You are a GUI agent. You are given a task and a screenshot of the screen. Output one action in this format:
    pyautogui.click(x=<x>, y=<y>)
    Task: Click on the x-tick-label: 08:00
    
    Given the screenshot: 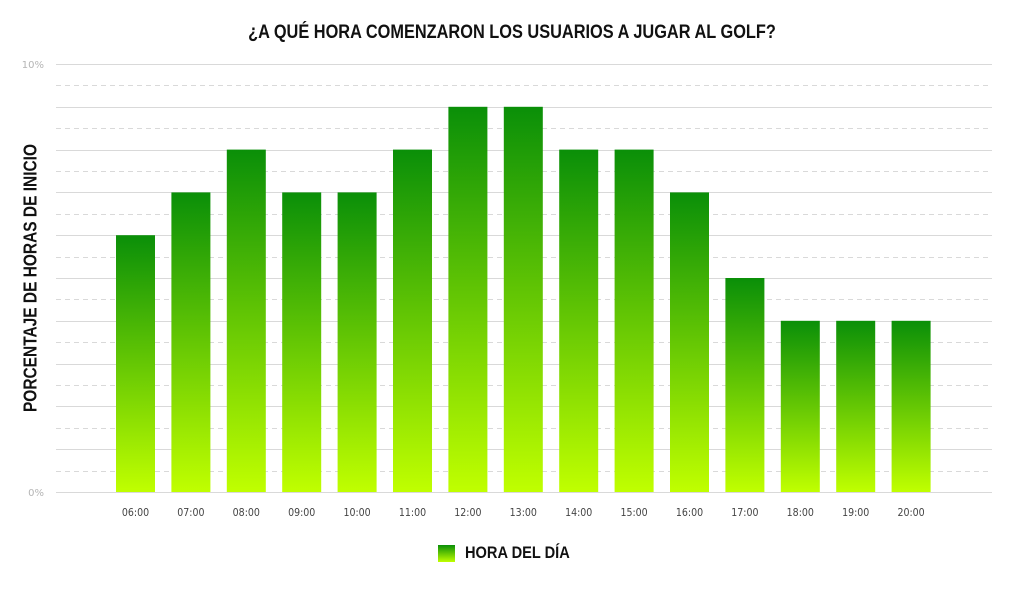 What is the action you would take?
    pyautogui.click(x=246, y=513)
    